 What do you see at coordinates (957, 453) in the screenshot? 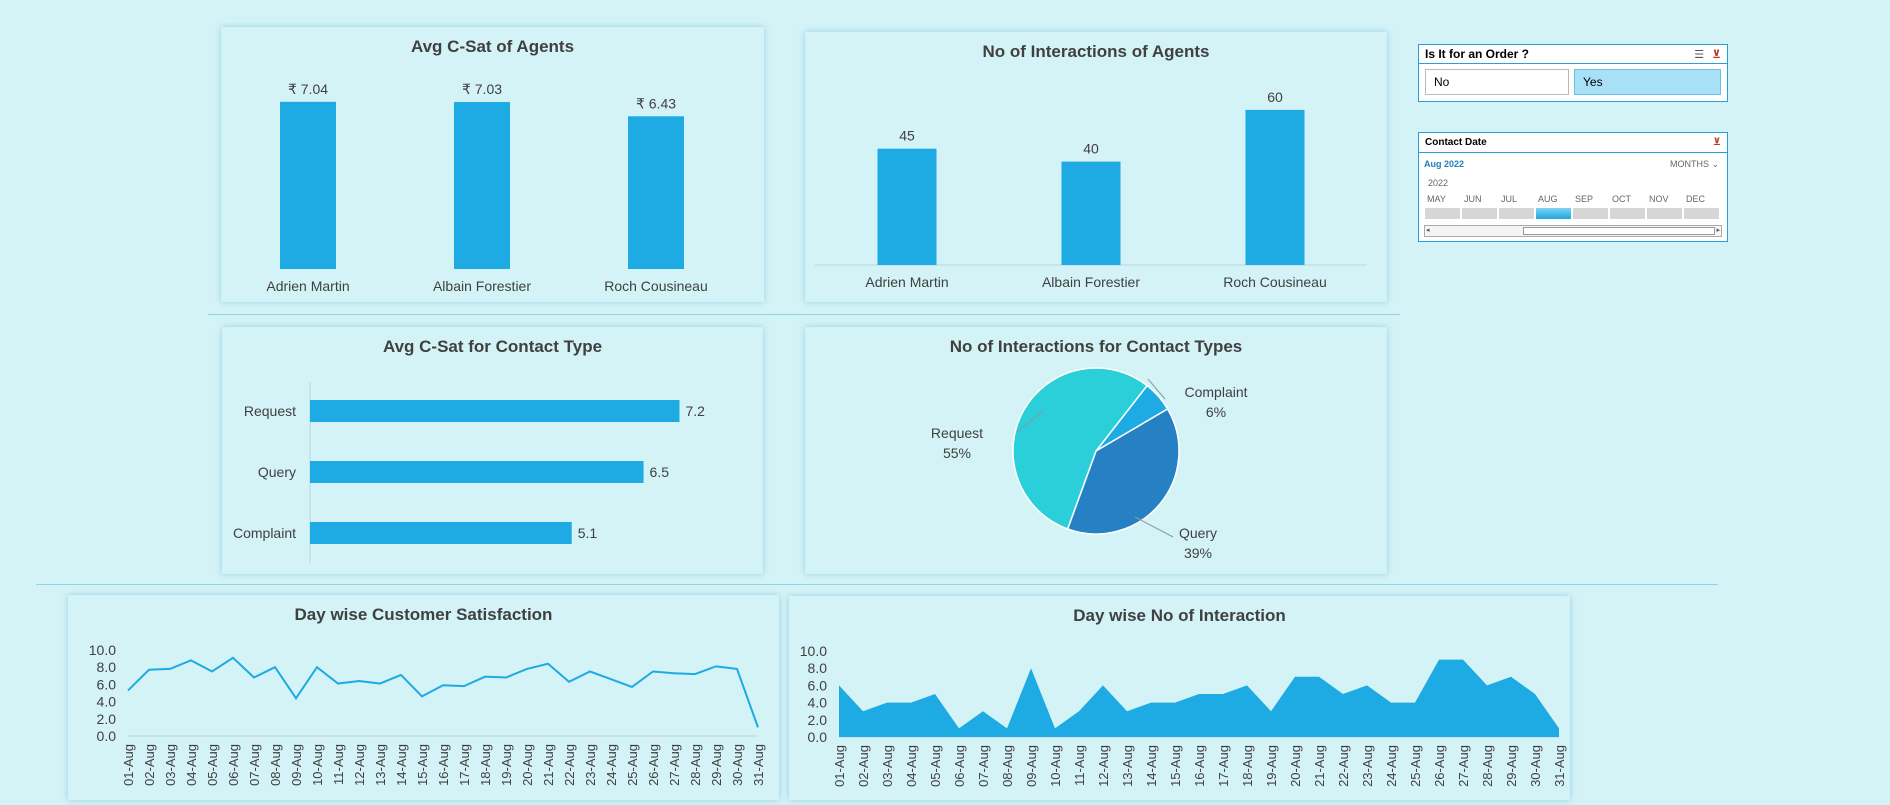
I see `slice-percent-label: 55%` at bounding box center [957, 453].